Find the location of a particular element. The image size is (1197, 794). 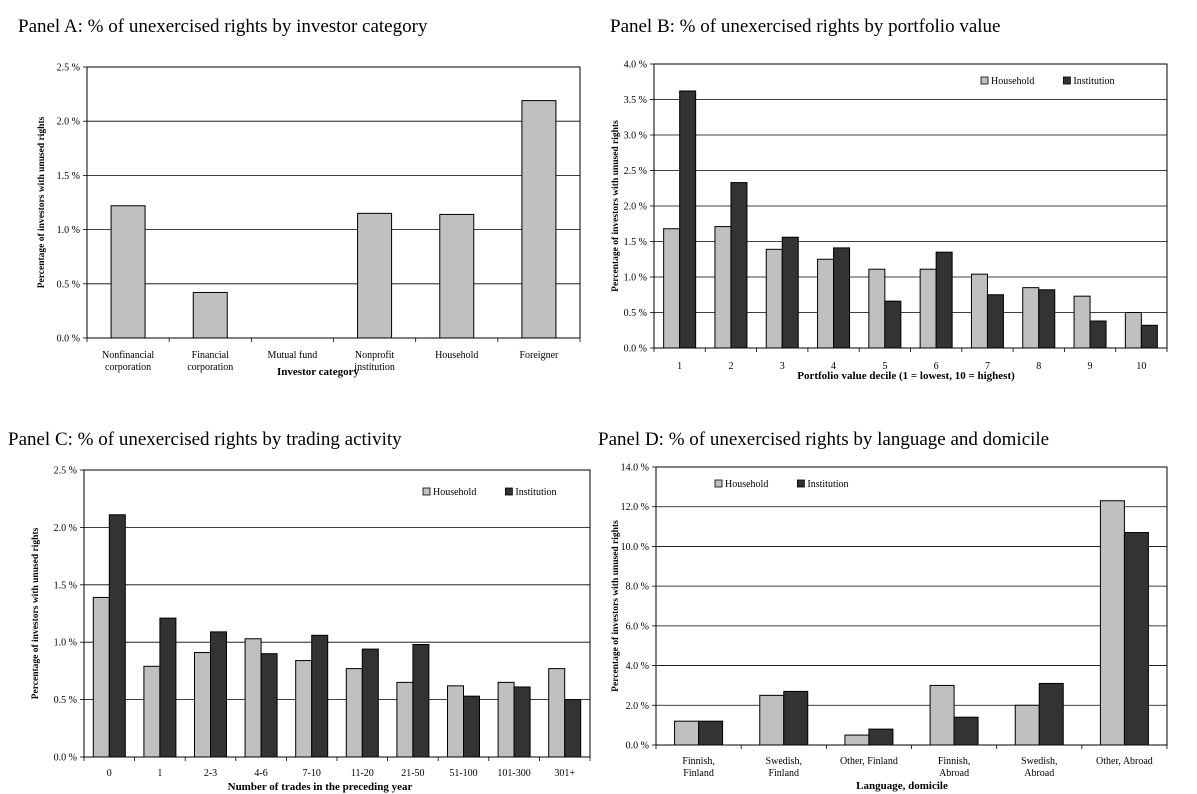

plot-frame is located at coordinates (333, 202).